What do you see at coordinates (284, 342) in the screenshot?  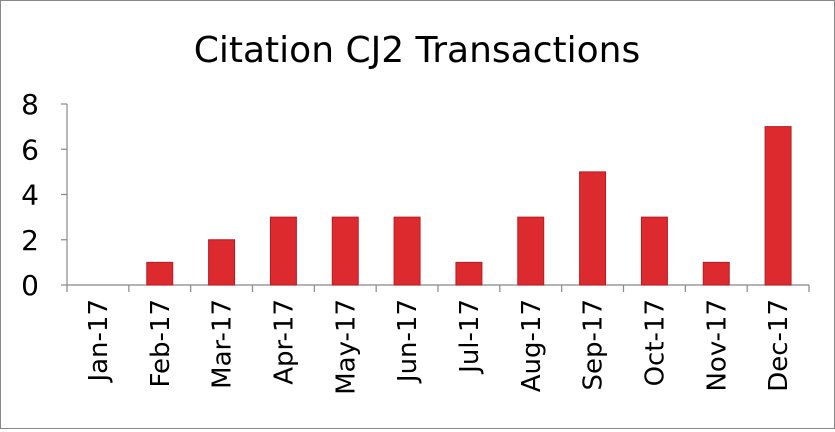 I see `x-tick-label: Apr-17` at bounding box center [284, 342].